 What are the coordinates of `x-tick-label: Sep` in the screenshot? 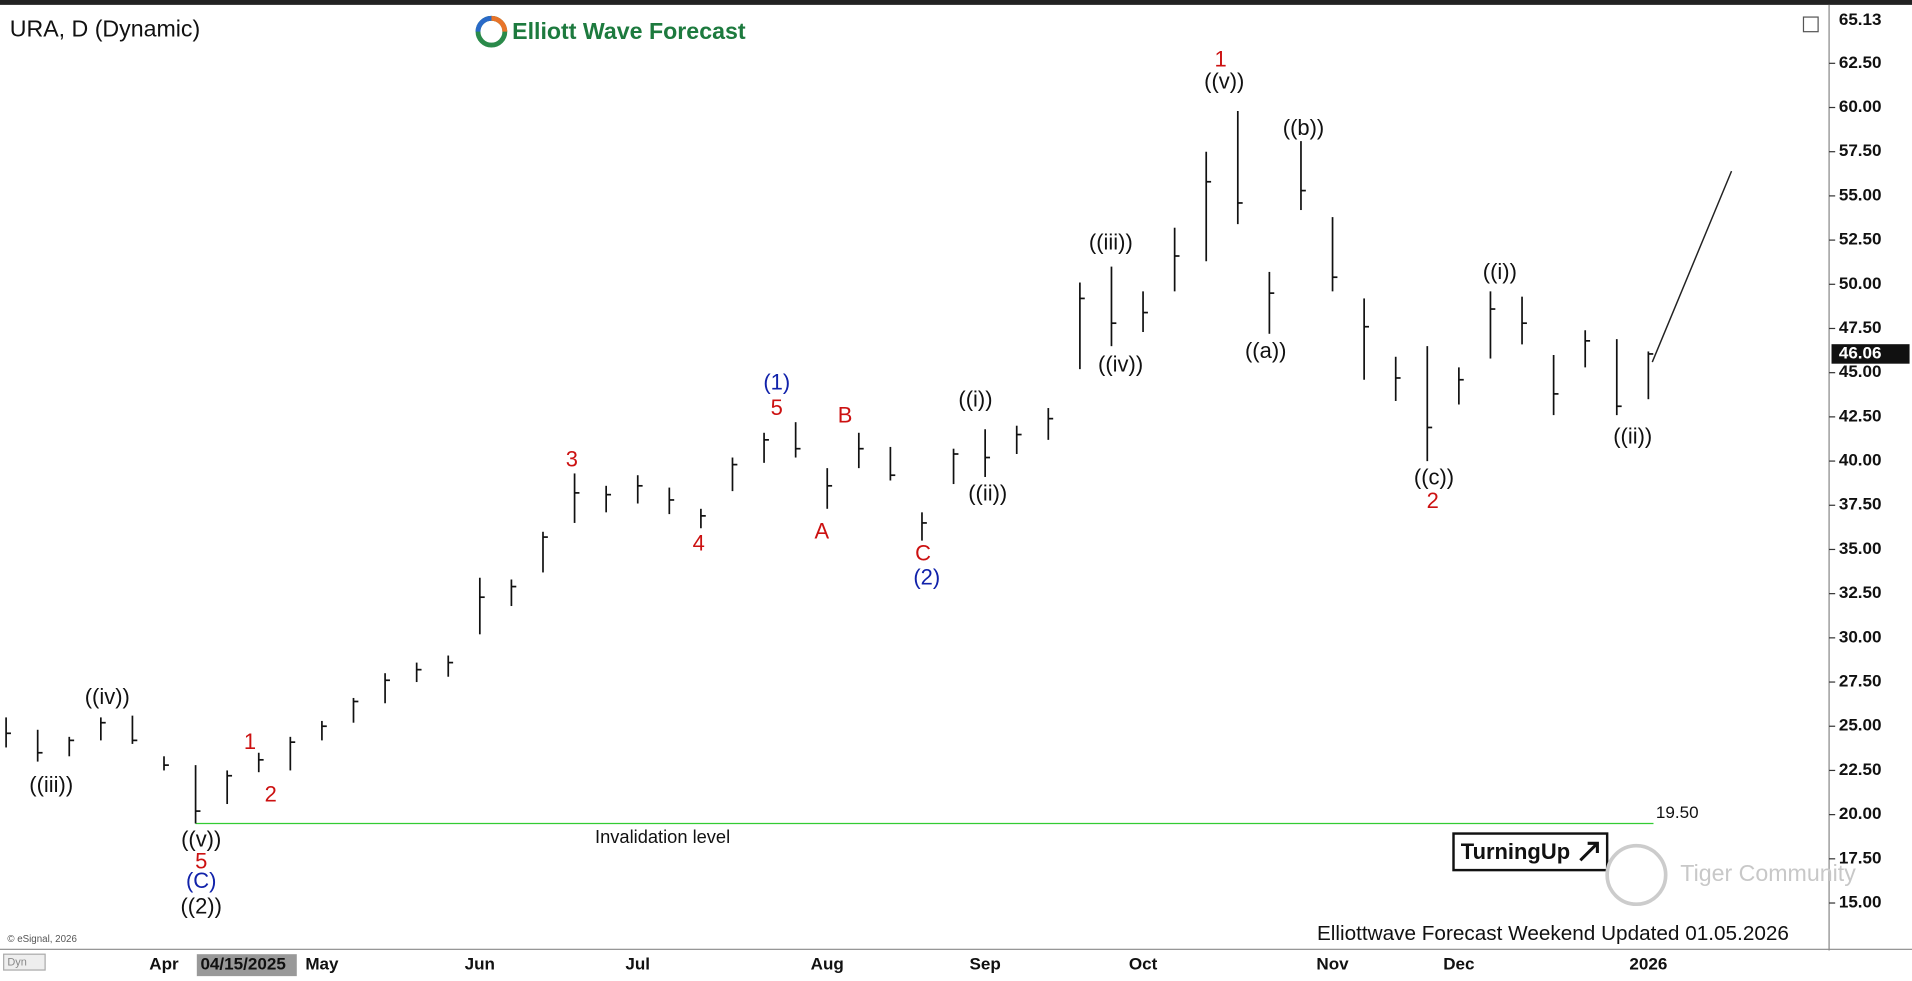 It's located at (985, 964).